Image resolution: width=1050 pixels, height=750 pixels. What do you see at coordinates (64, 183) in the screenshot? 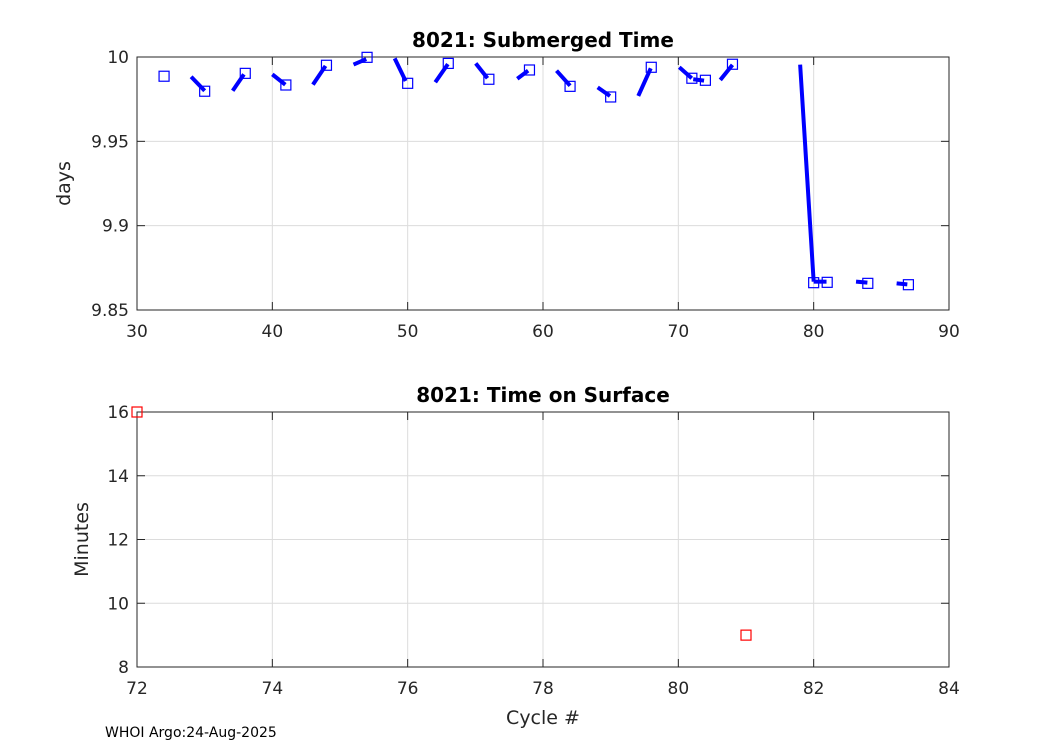
I see `y-axis-label: days` at bounding box center [64, 183].